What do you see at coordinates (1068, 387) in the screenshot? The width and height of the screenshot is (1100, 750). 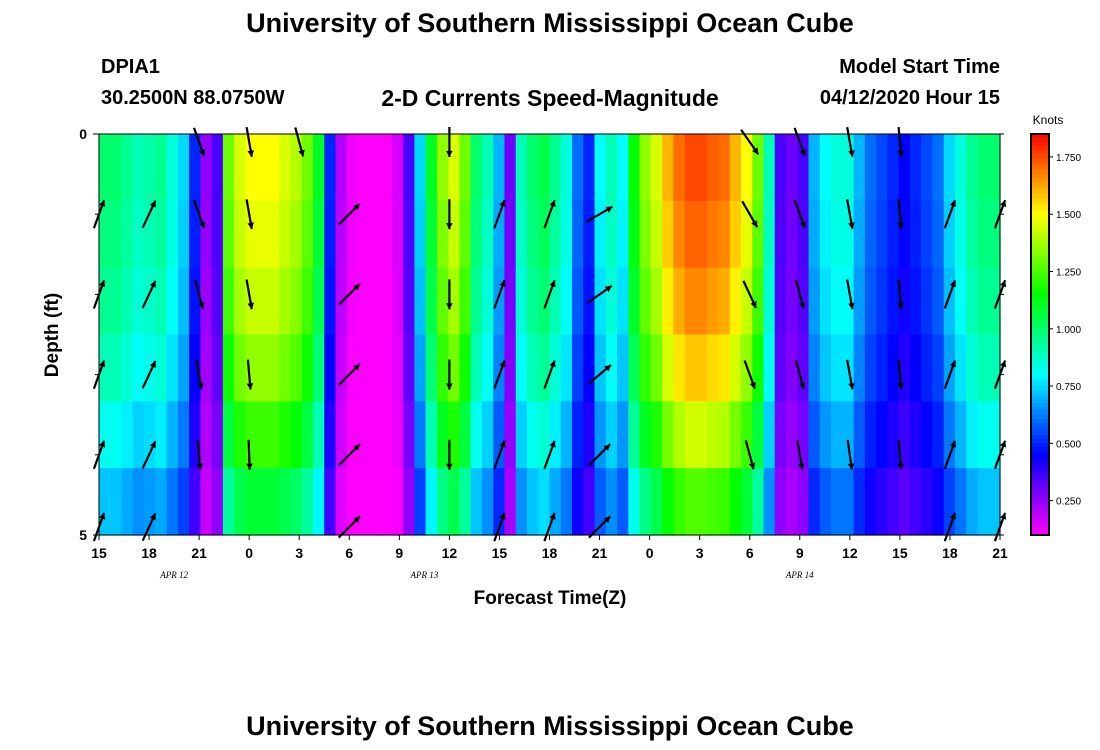 I see `colorbar-tick-label: 0.750` at bounding box center [1068, 387].